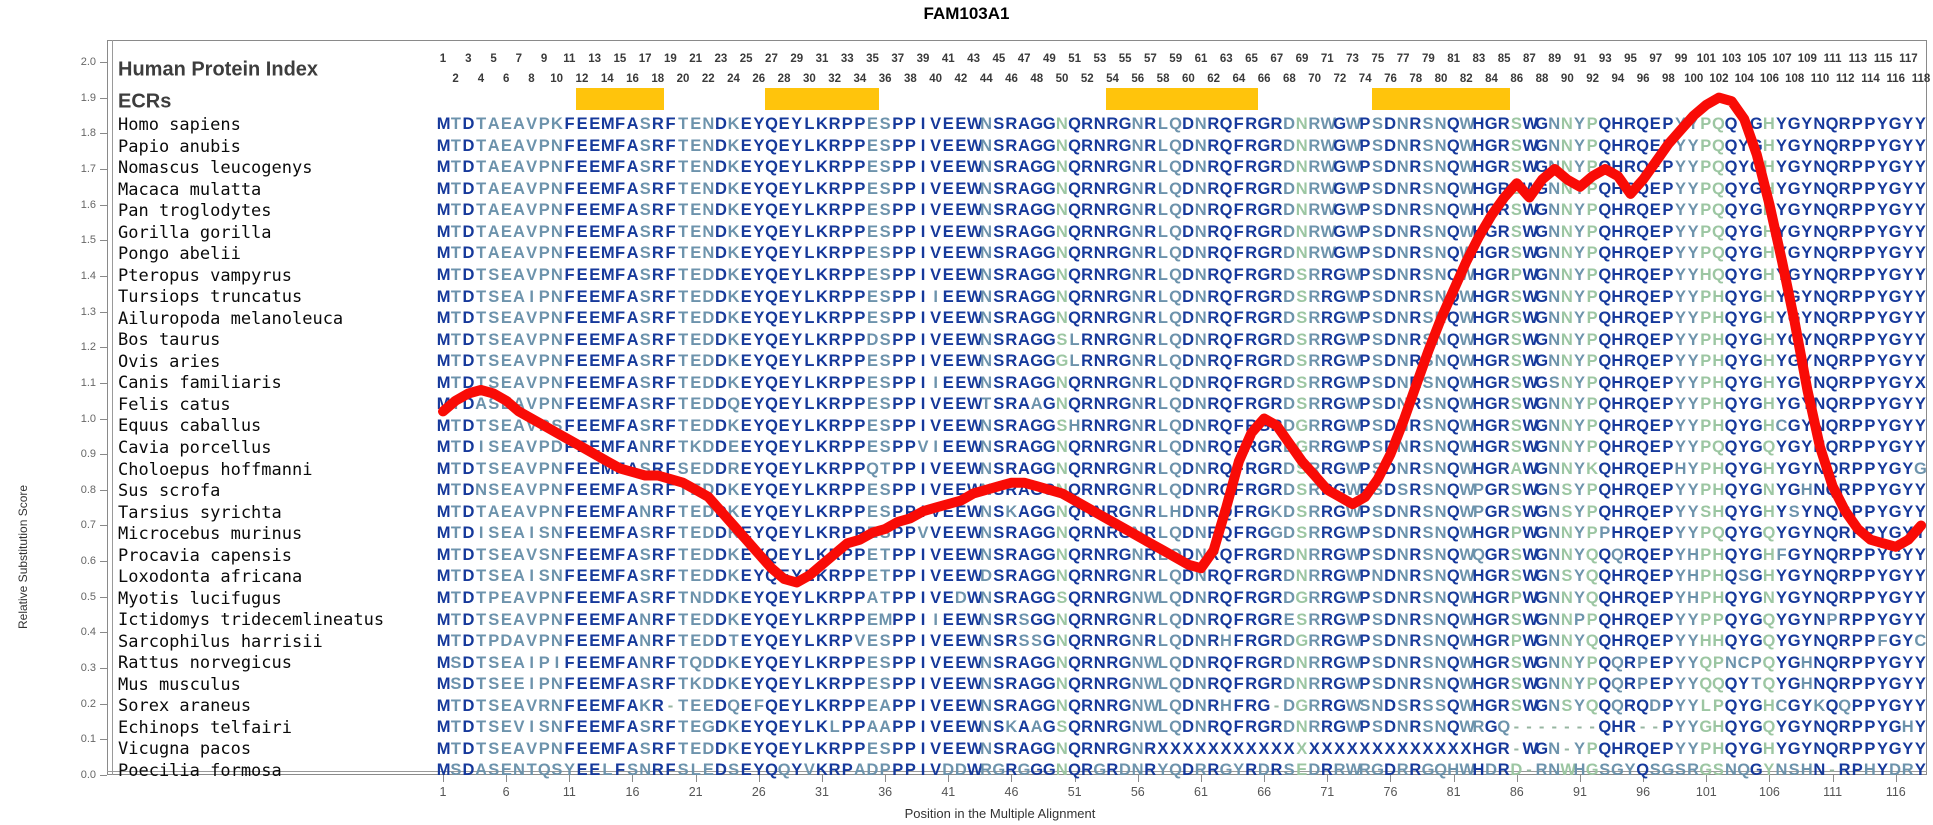 Image resolution: width=1933 pixels, height=825 pixels. I want to click on species-name: Papio anubis, so click(179, 146).